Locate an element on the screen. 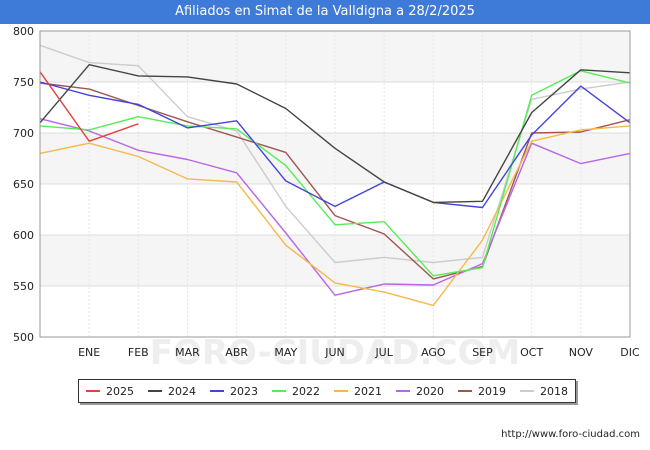 This screenshot has width=650, height=450. legend-label: 2024 is located at coordinates (182, 391).